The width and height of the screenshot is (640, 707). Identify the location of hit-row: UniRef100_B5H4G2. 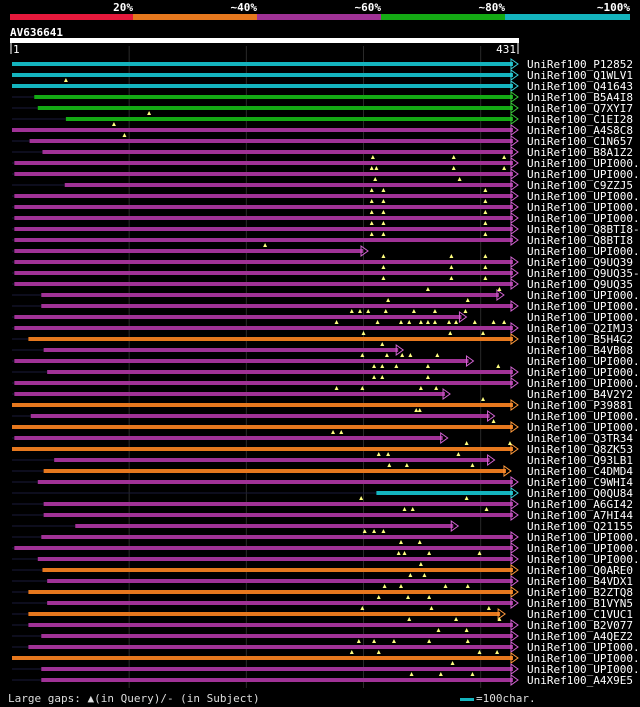
(322, 338).